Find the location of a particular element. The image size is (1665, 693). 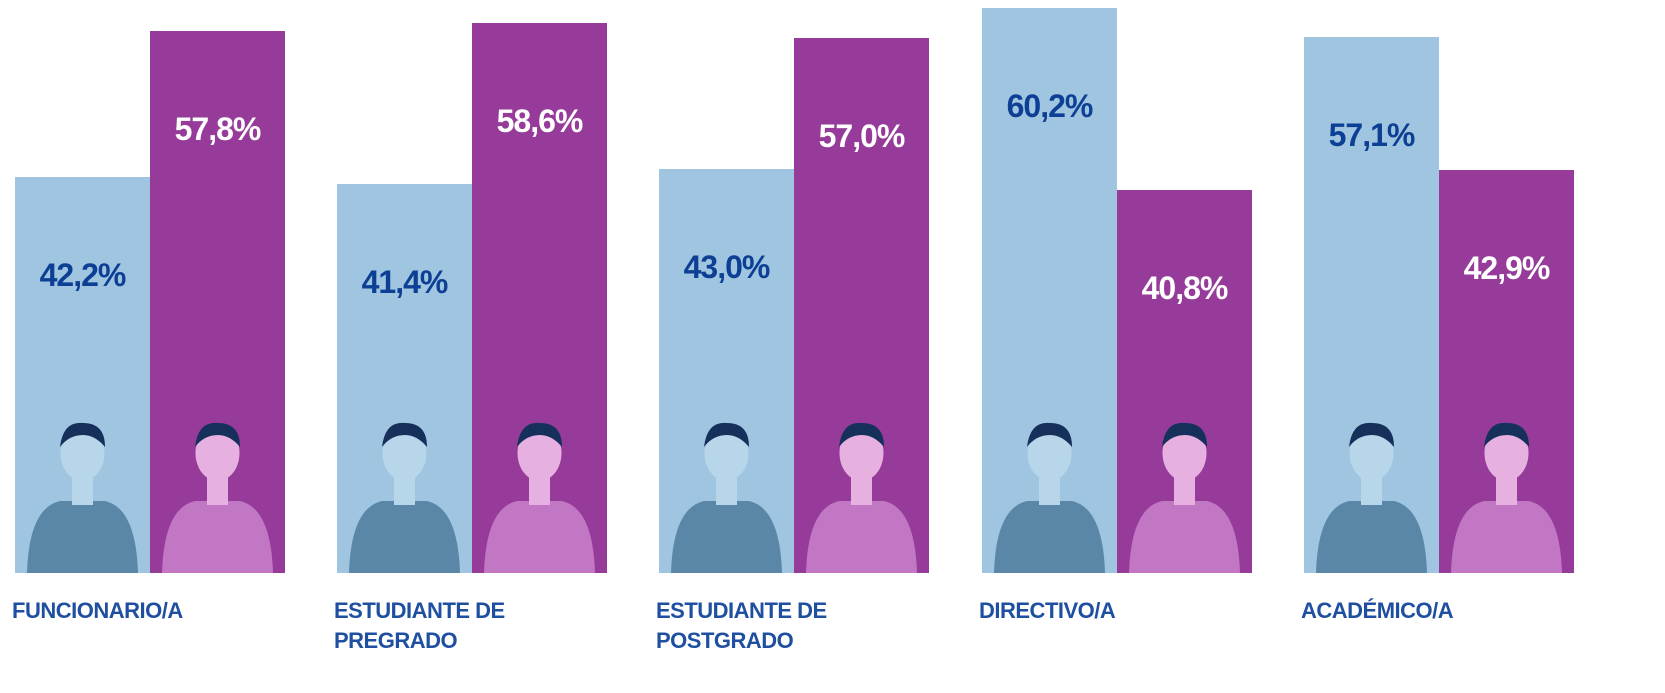

bar: 42,9% is located at coordinates (1506, 371).